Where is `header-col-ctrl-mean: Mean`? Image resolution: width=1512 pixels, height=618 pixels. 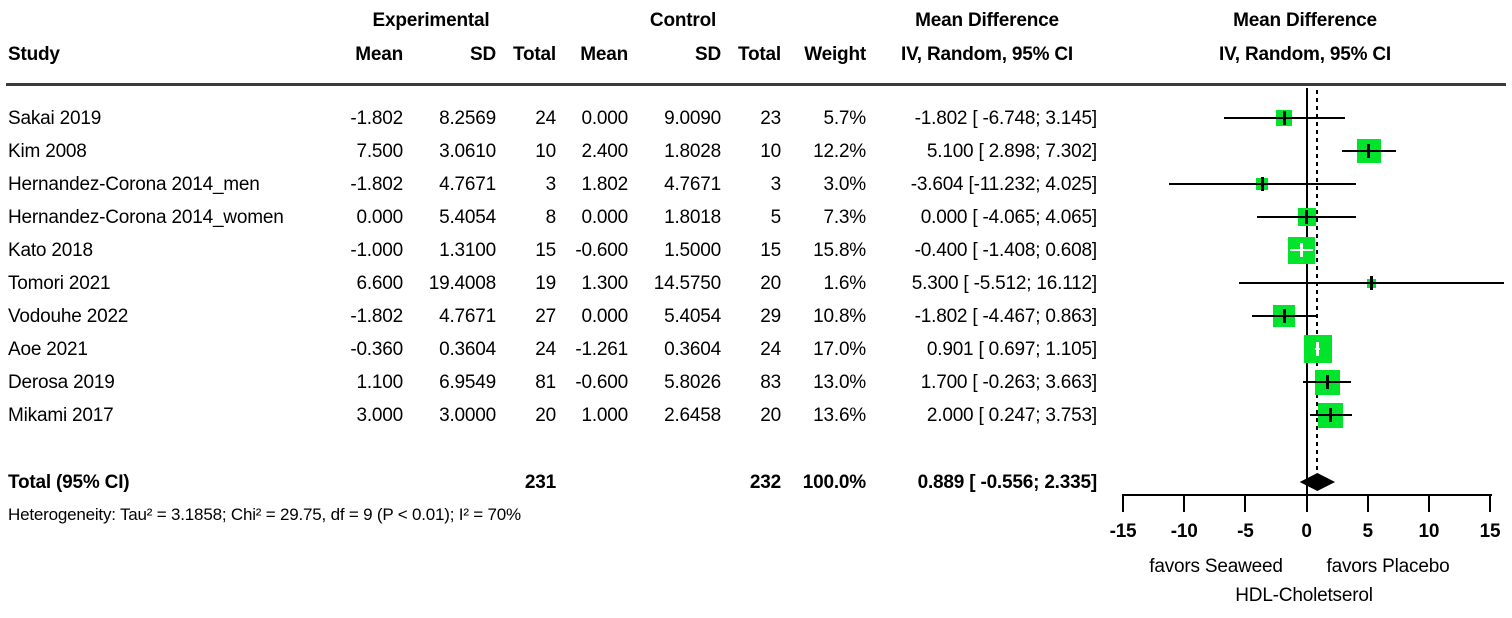 header-col-ctrl-mean: Mean is located at coordinates (604, 54).